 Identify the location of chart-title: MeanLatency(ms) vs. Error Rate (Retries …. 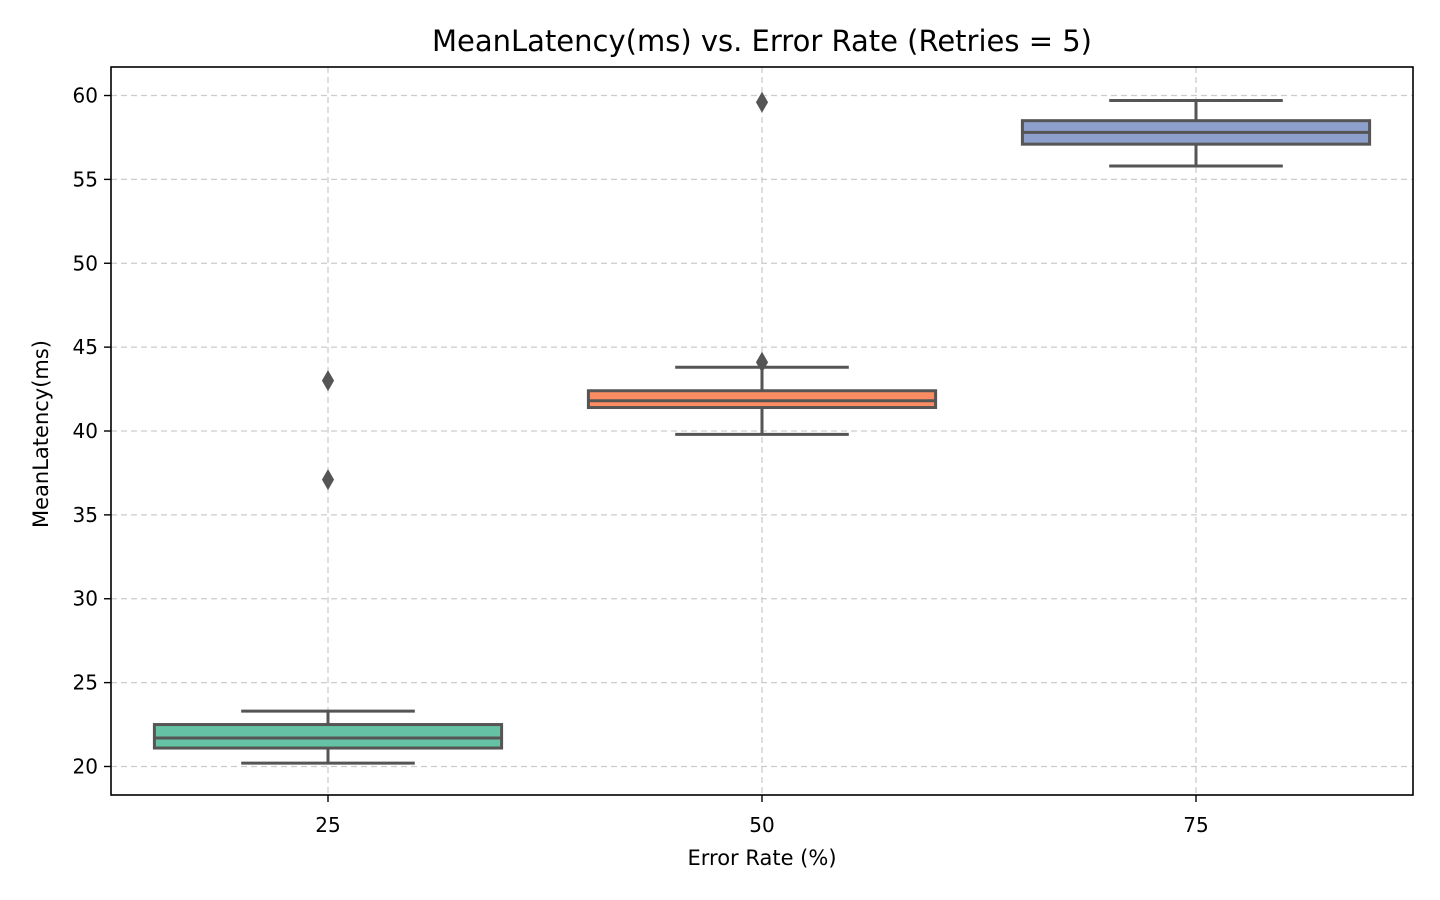
(762, 41).